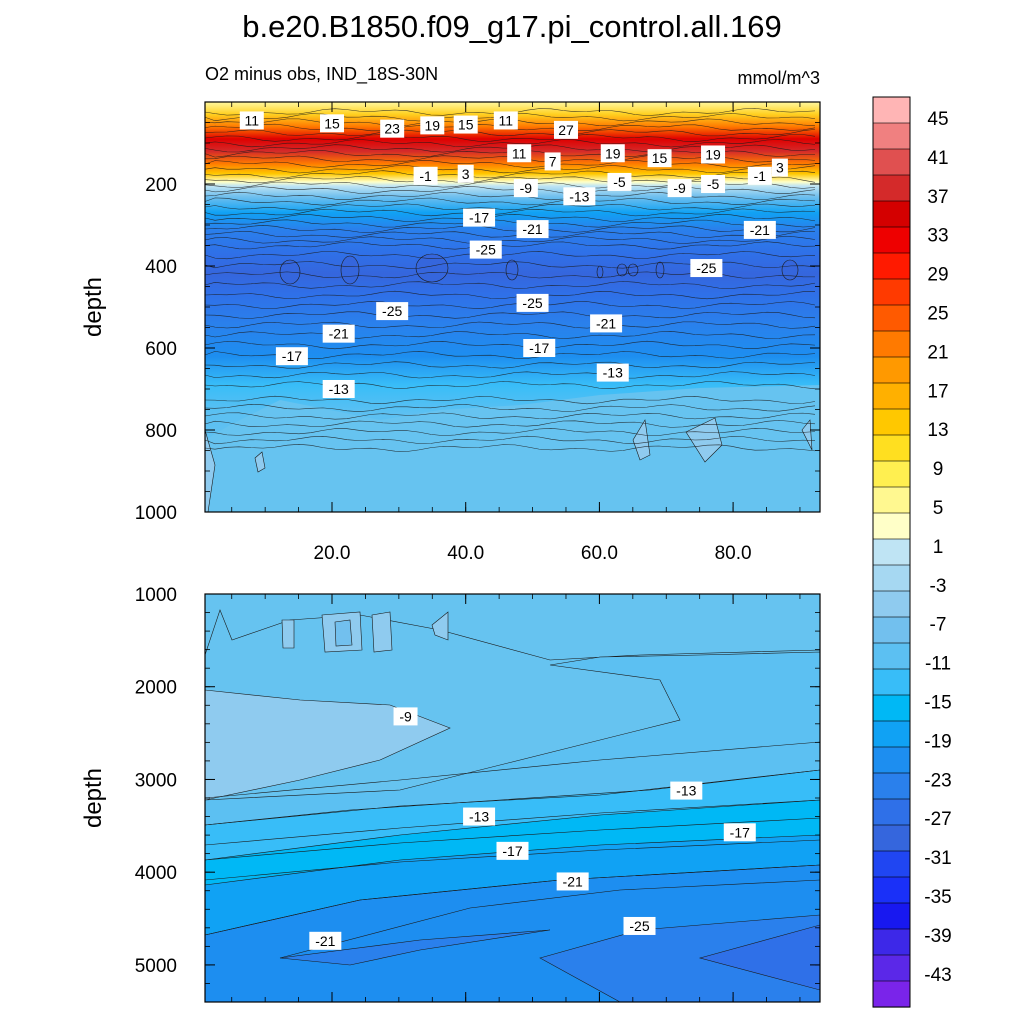 This screenshot has height=1024, width=1024. What do you see at coordinates (579, 196) in the screenshot?
I see `contour-label: -13` at bounding box center [579, 196].